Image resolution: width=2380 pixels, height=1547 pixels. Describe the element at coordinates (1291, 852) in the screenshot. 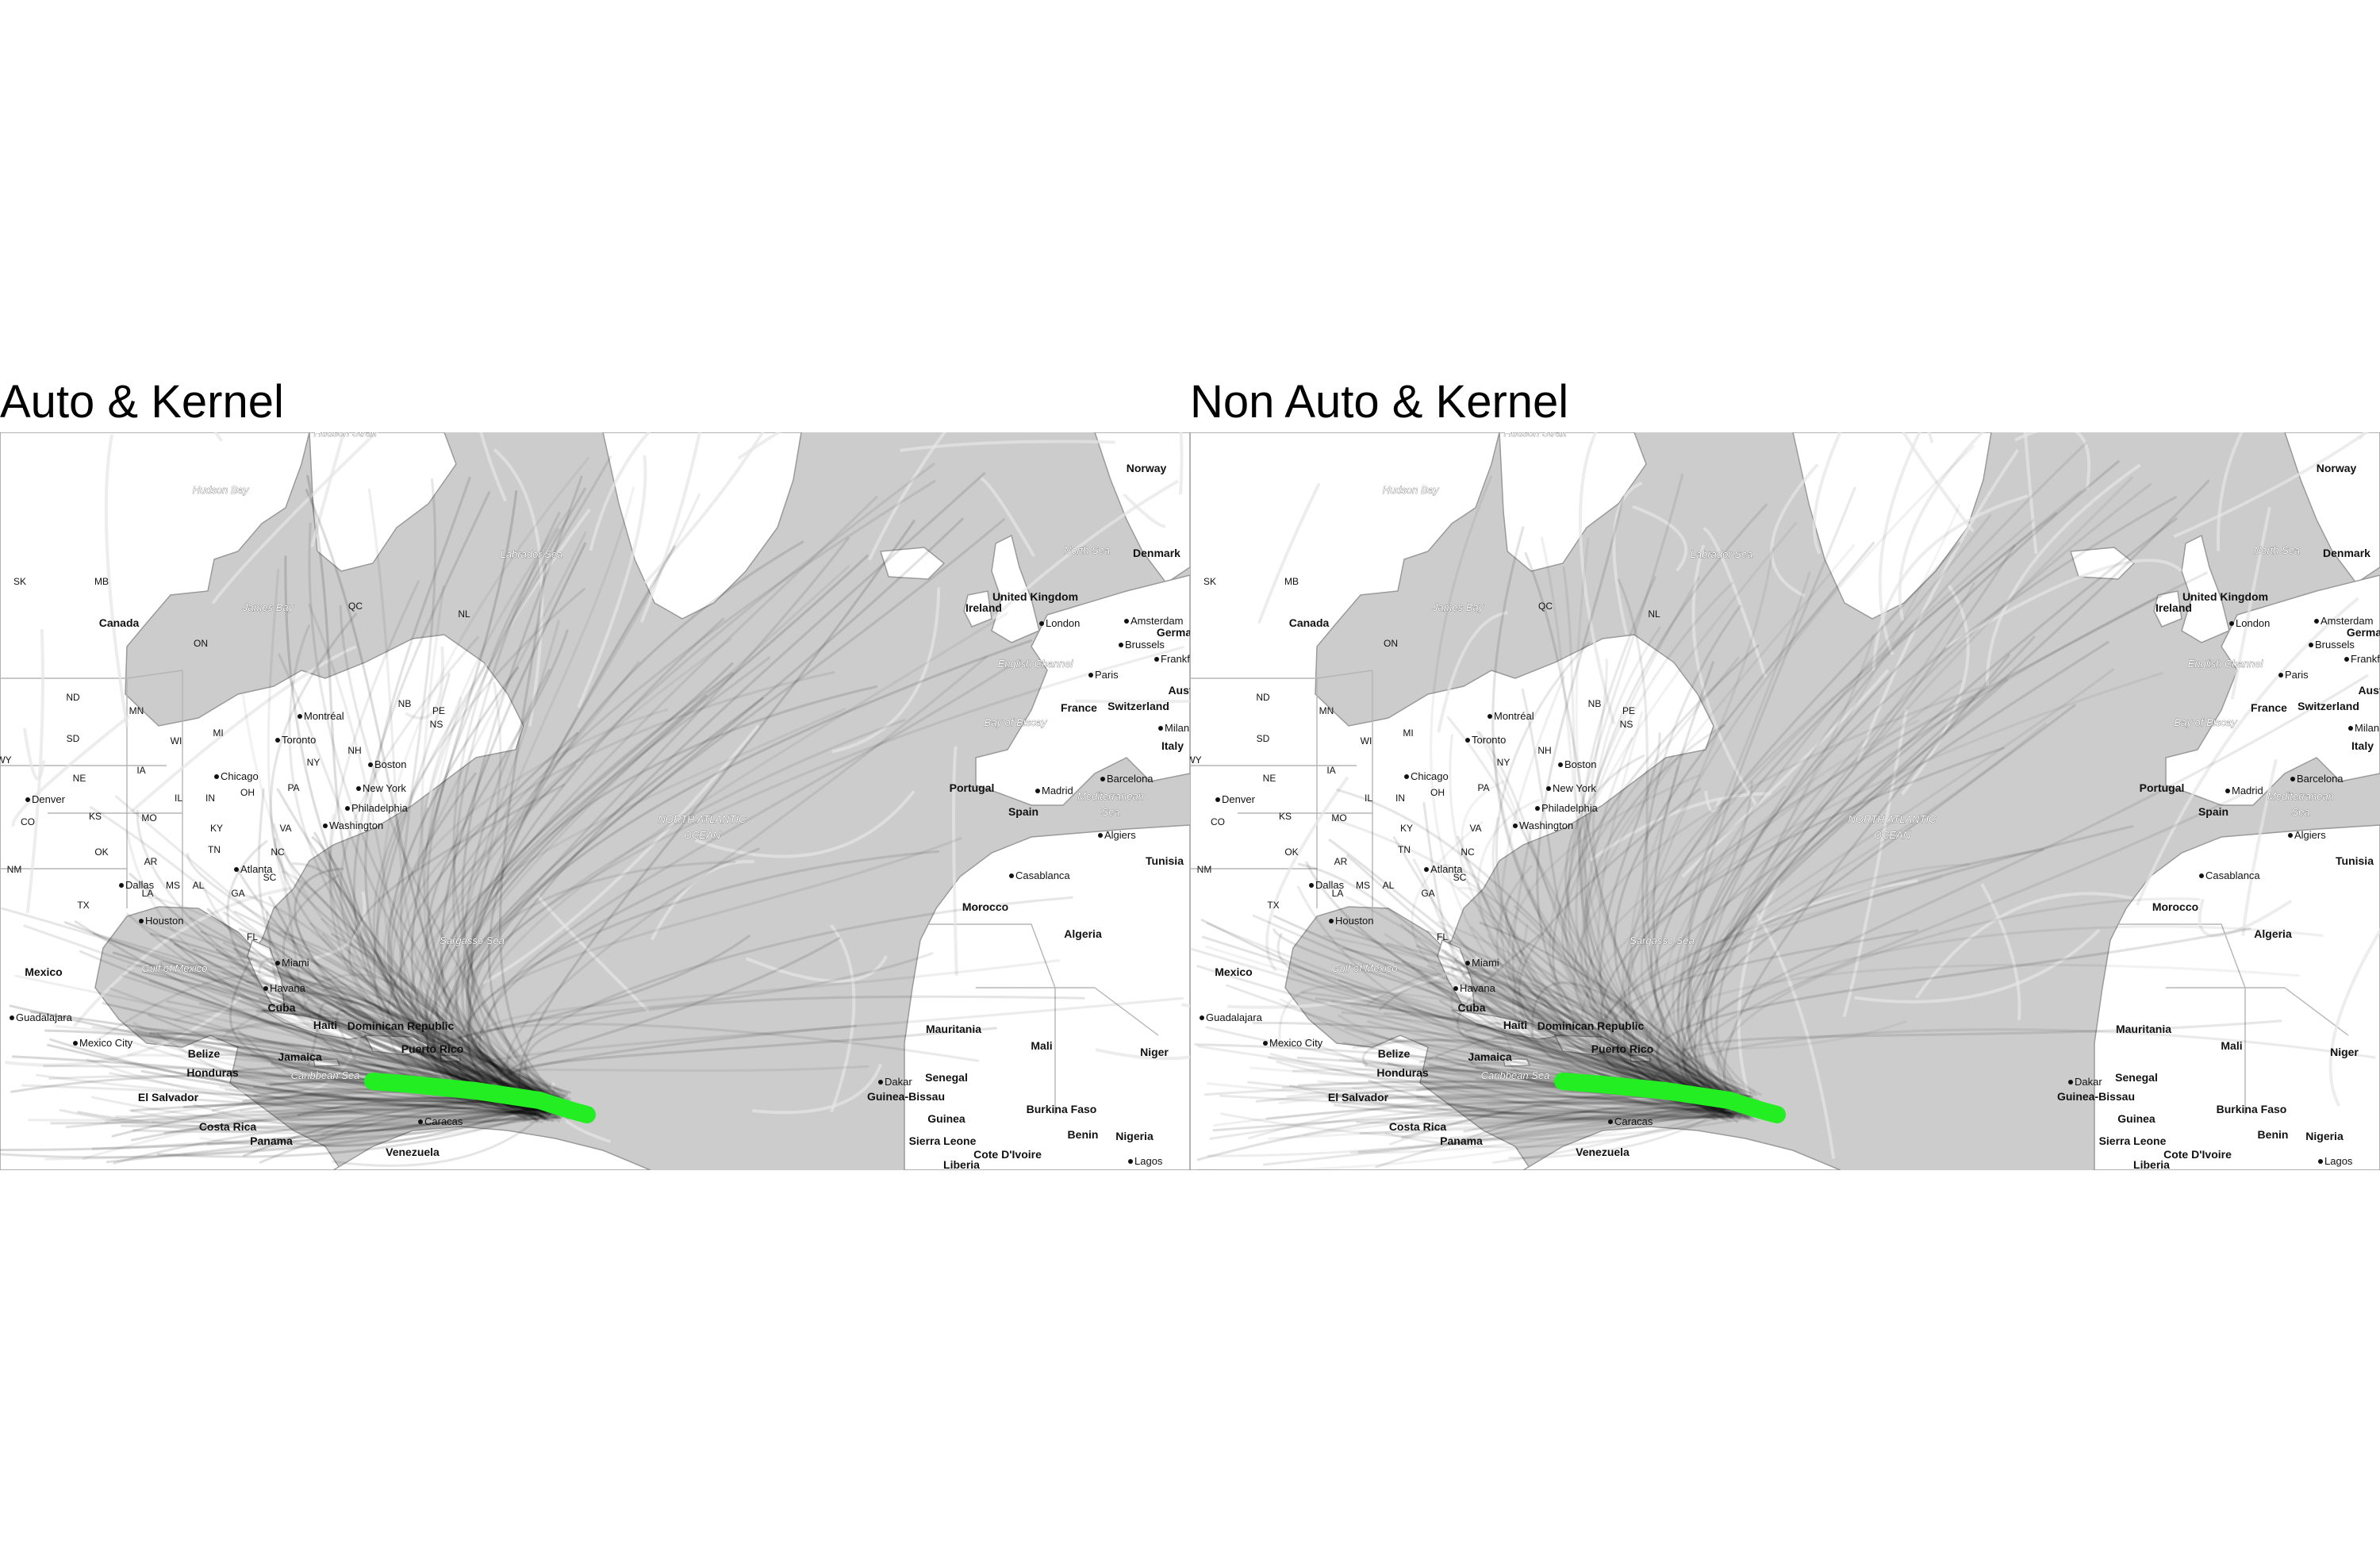

I see `state-label-ok: OK` at that location.